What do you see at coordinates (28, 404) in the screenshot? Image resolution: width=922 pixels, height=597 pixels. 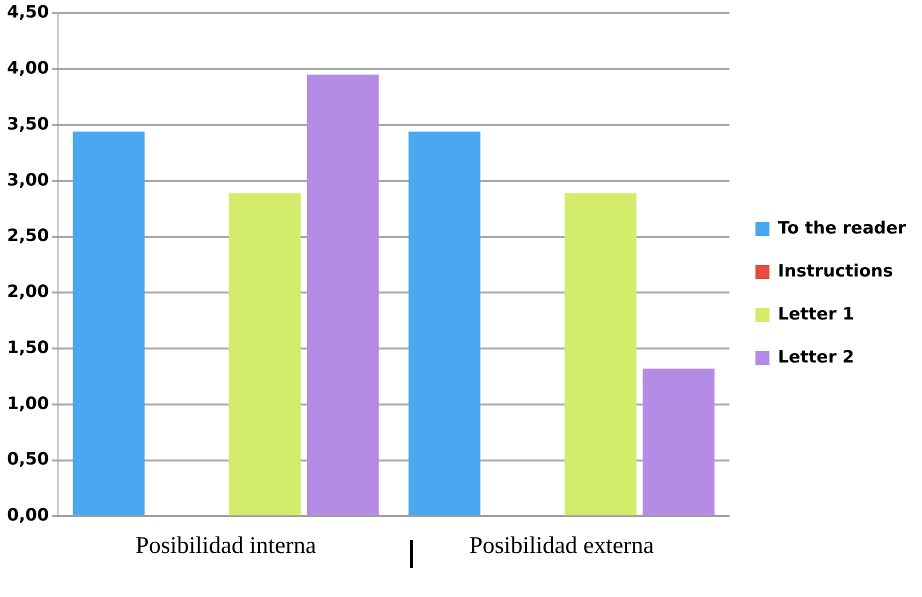 I see `y-tick-label: 1,00` at bounding box center [28, 404].